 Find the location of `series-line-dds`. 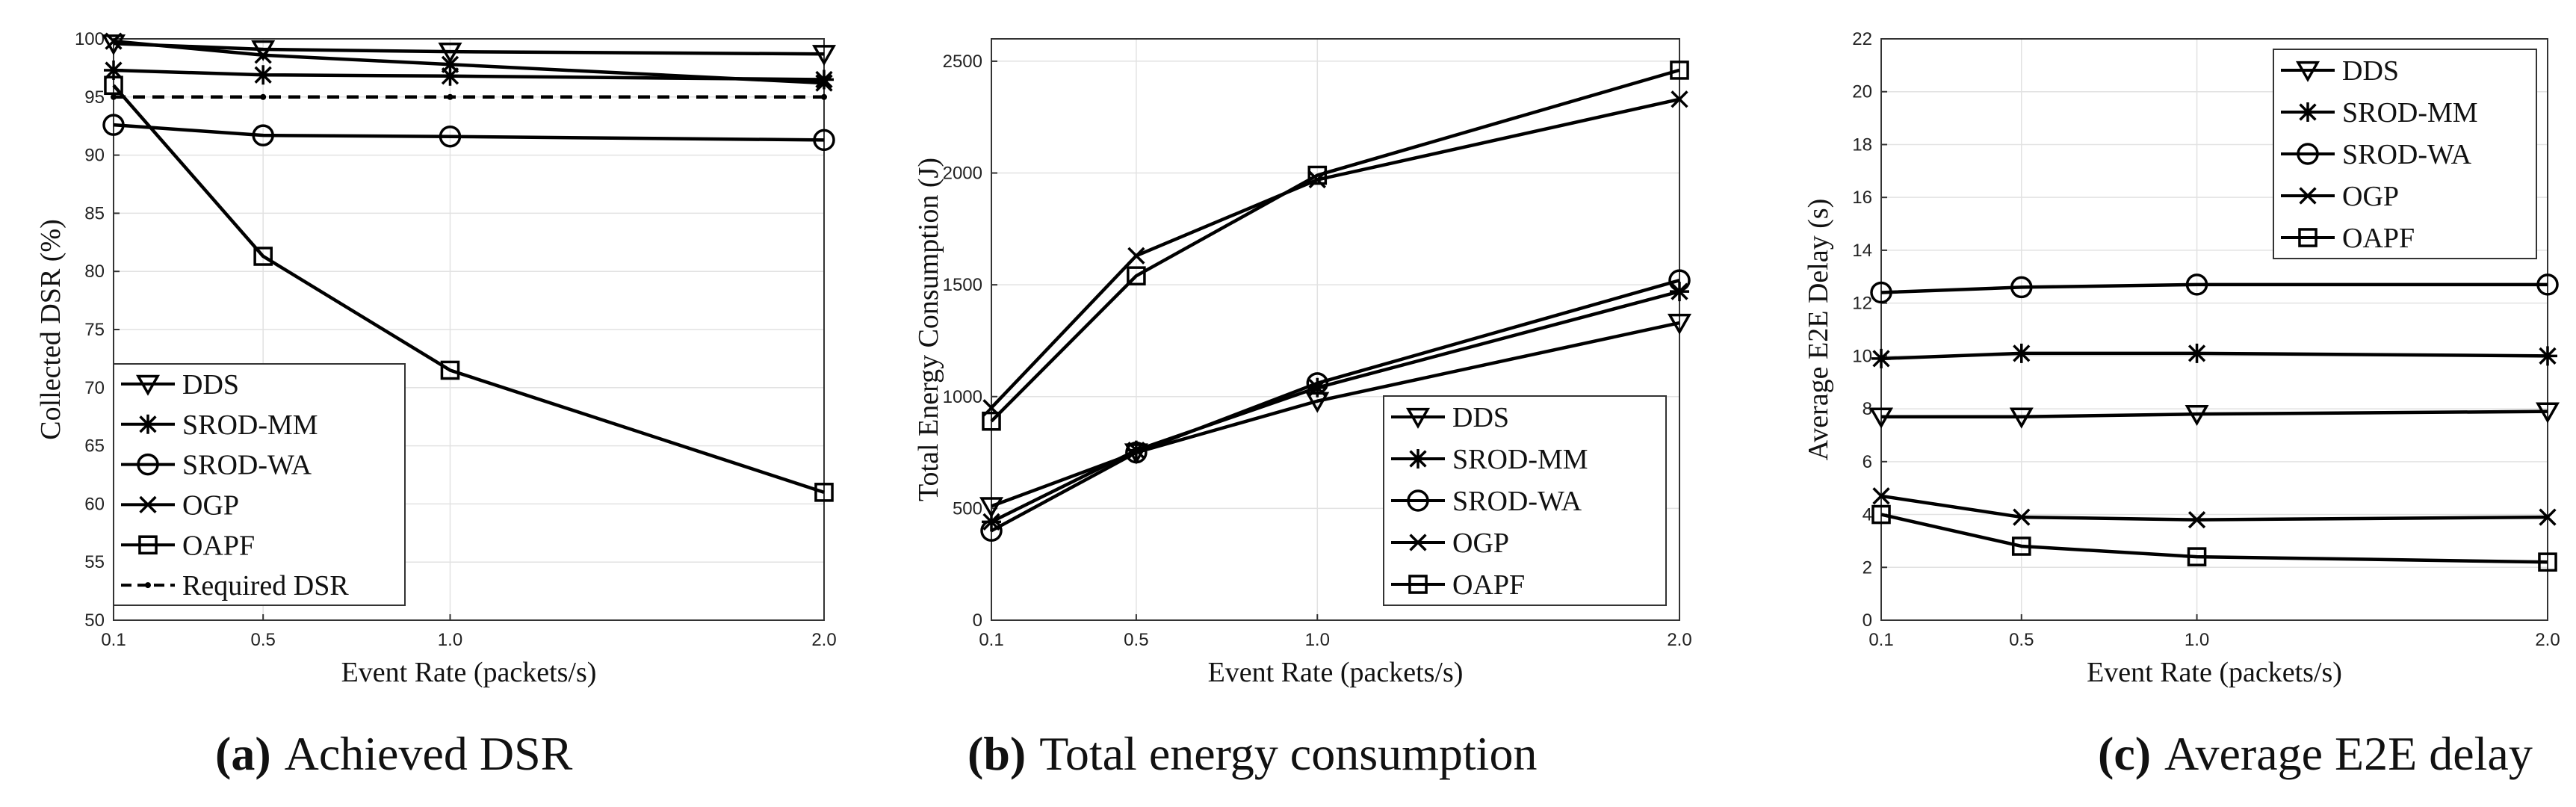

series-line-dds is located at coordinates (469, 49).